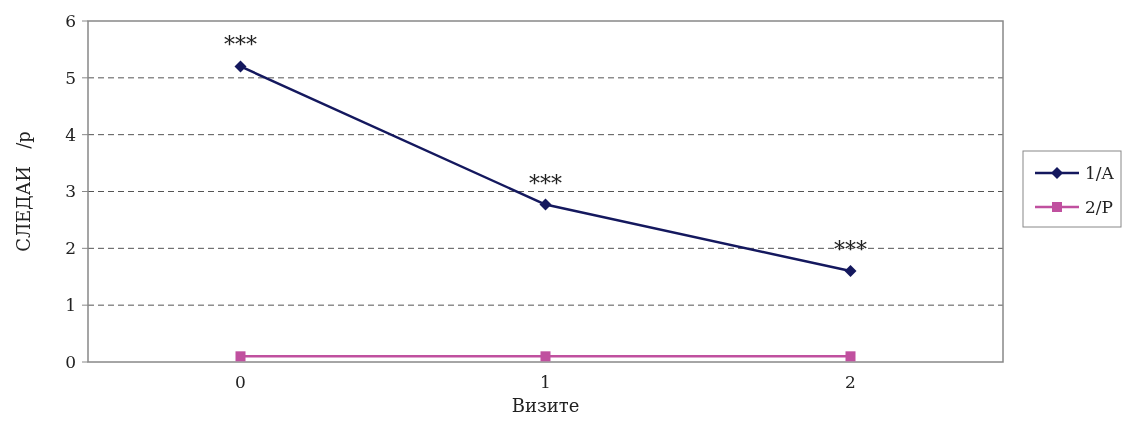 This screenshot has width=1132, height=421. Describe the element at coordinates (70, 77) in the screenshot. I see `y-tick-label: 5` at that location.